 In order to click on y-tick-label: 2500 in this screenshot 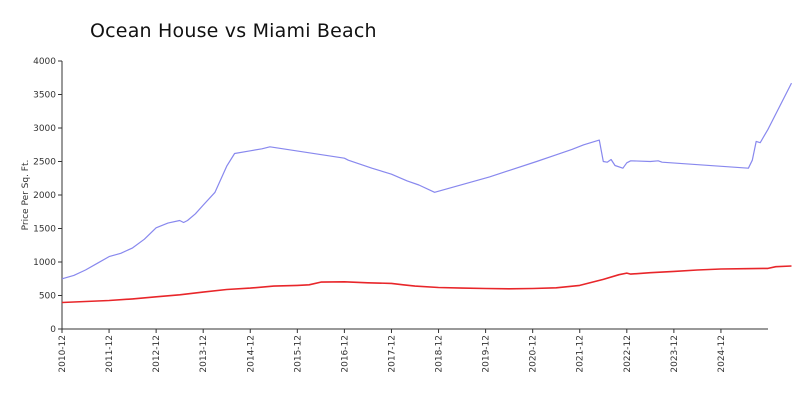, I will do `click(44, 163)`.